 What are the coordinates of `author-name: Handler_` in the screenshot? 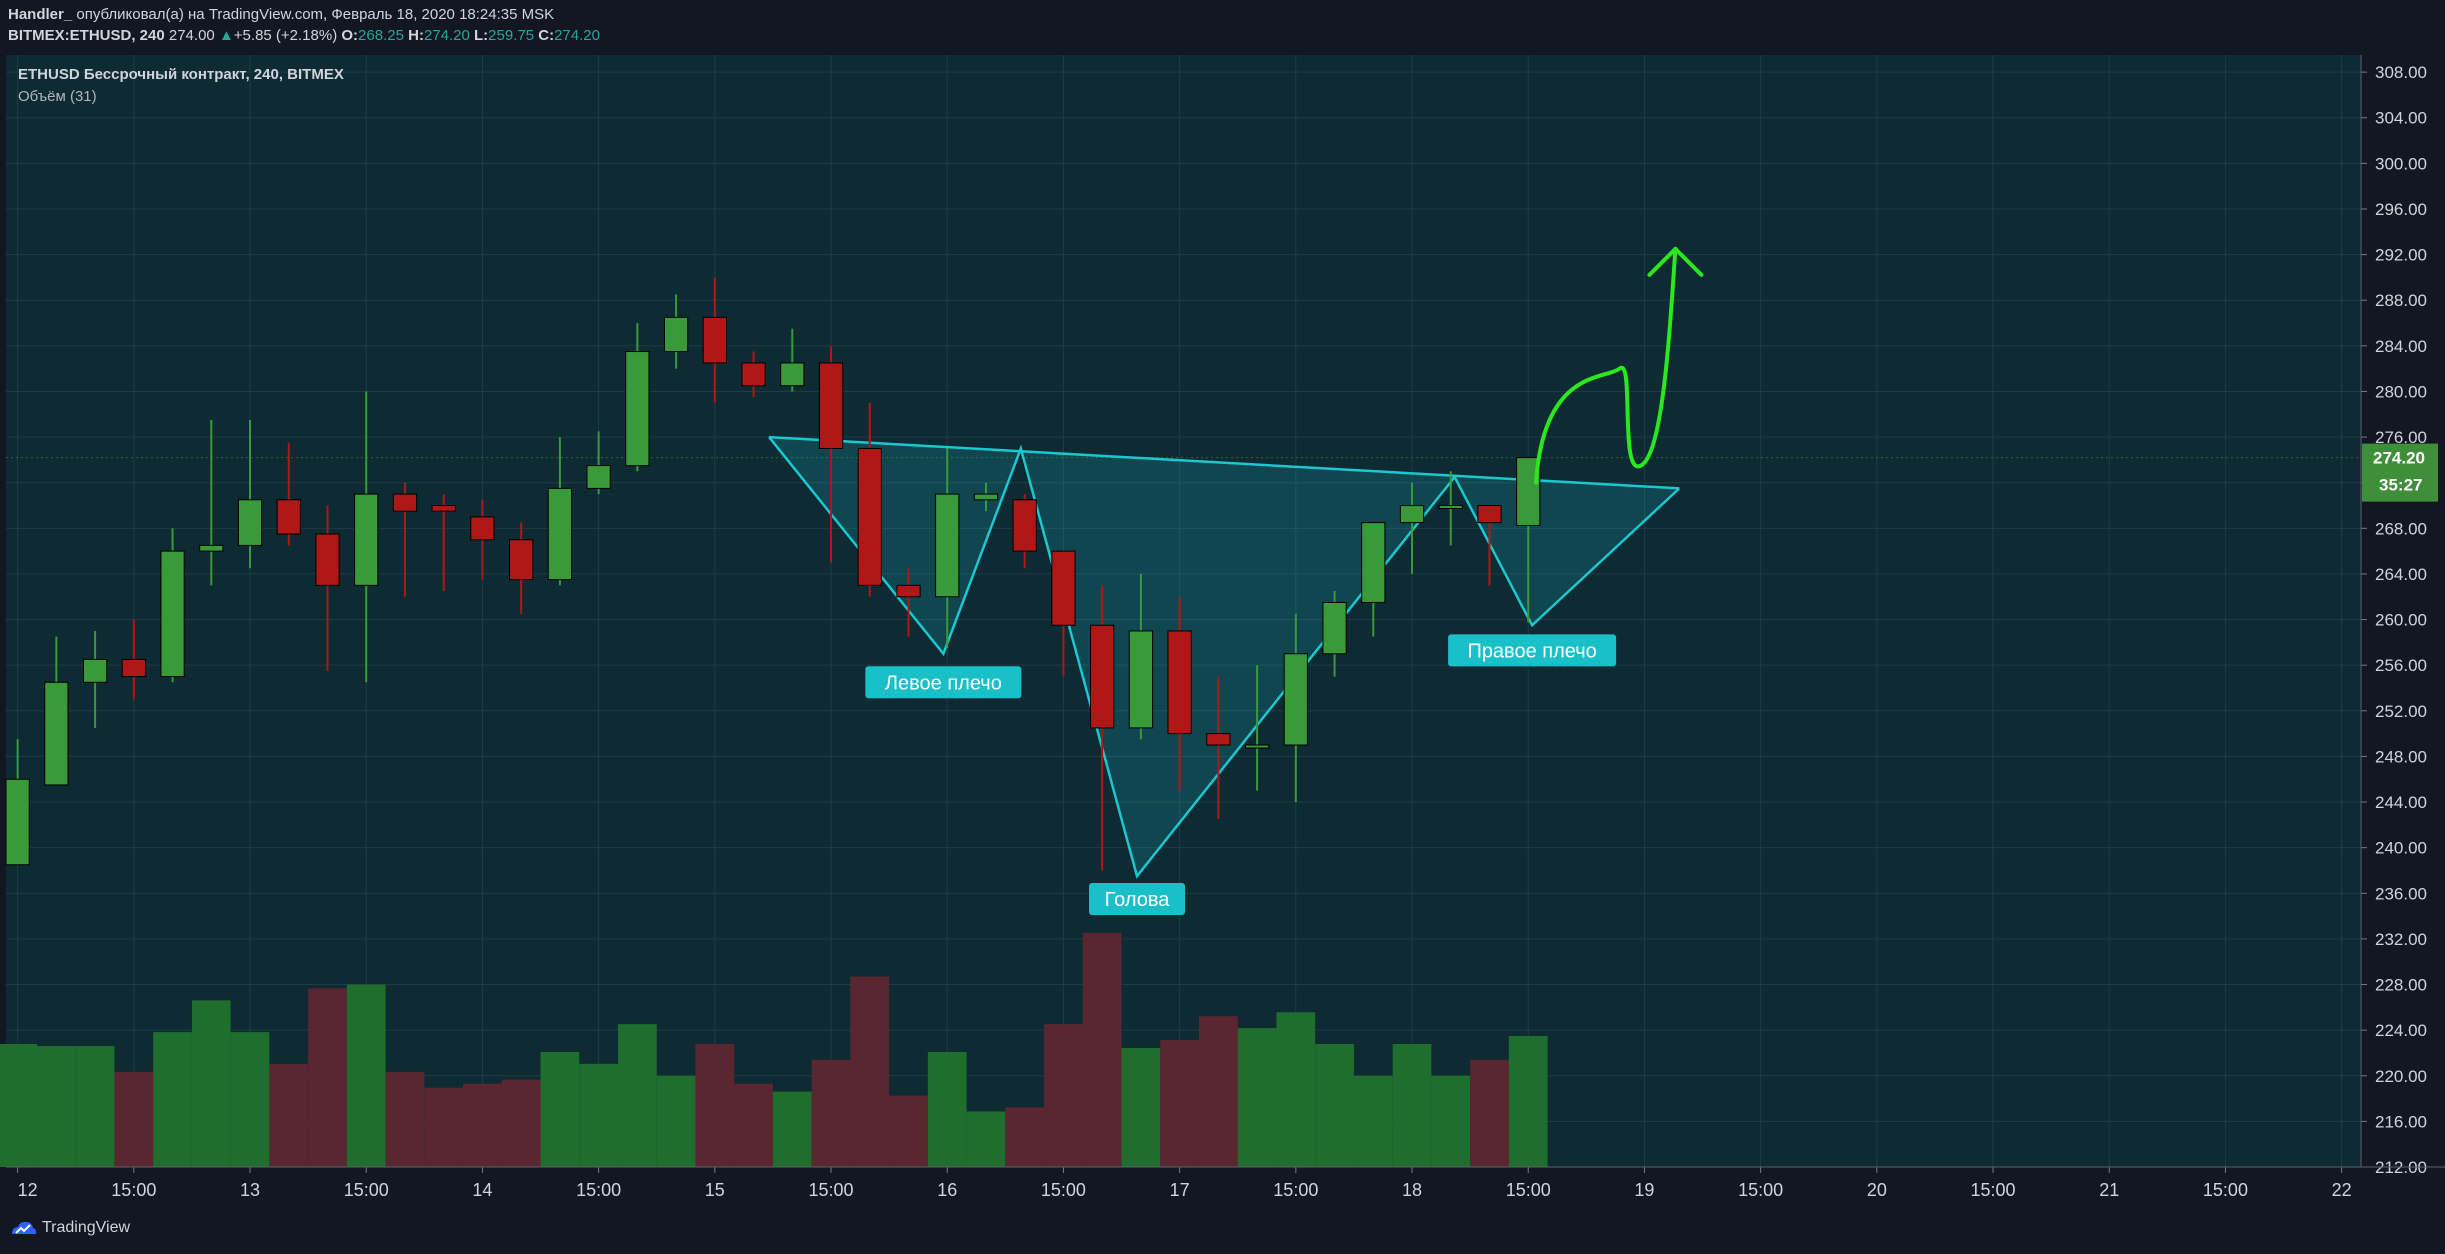 It's located at (40, 14).